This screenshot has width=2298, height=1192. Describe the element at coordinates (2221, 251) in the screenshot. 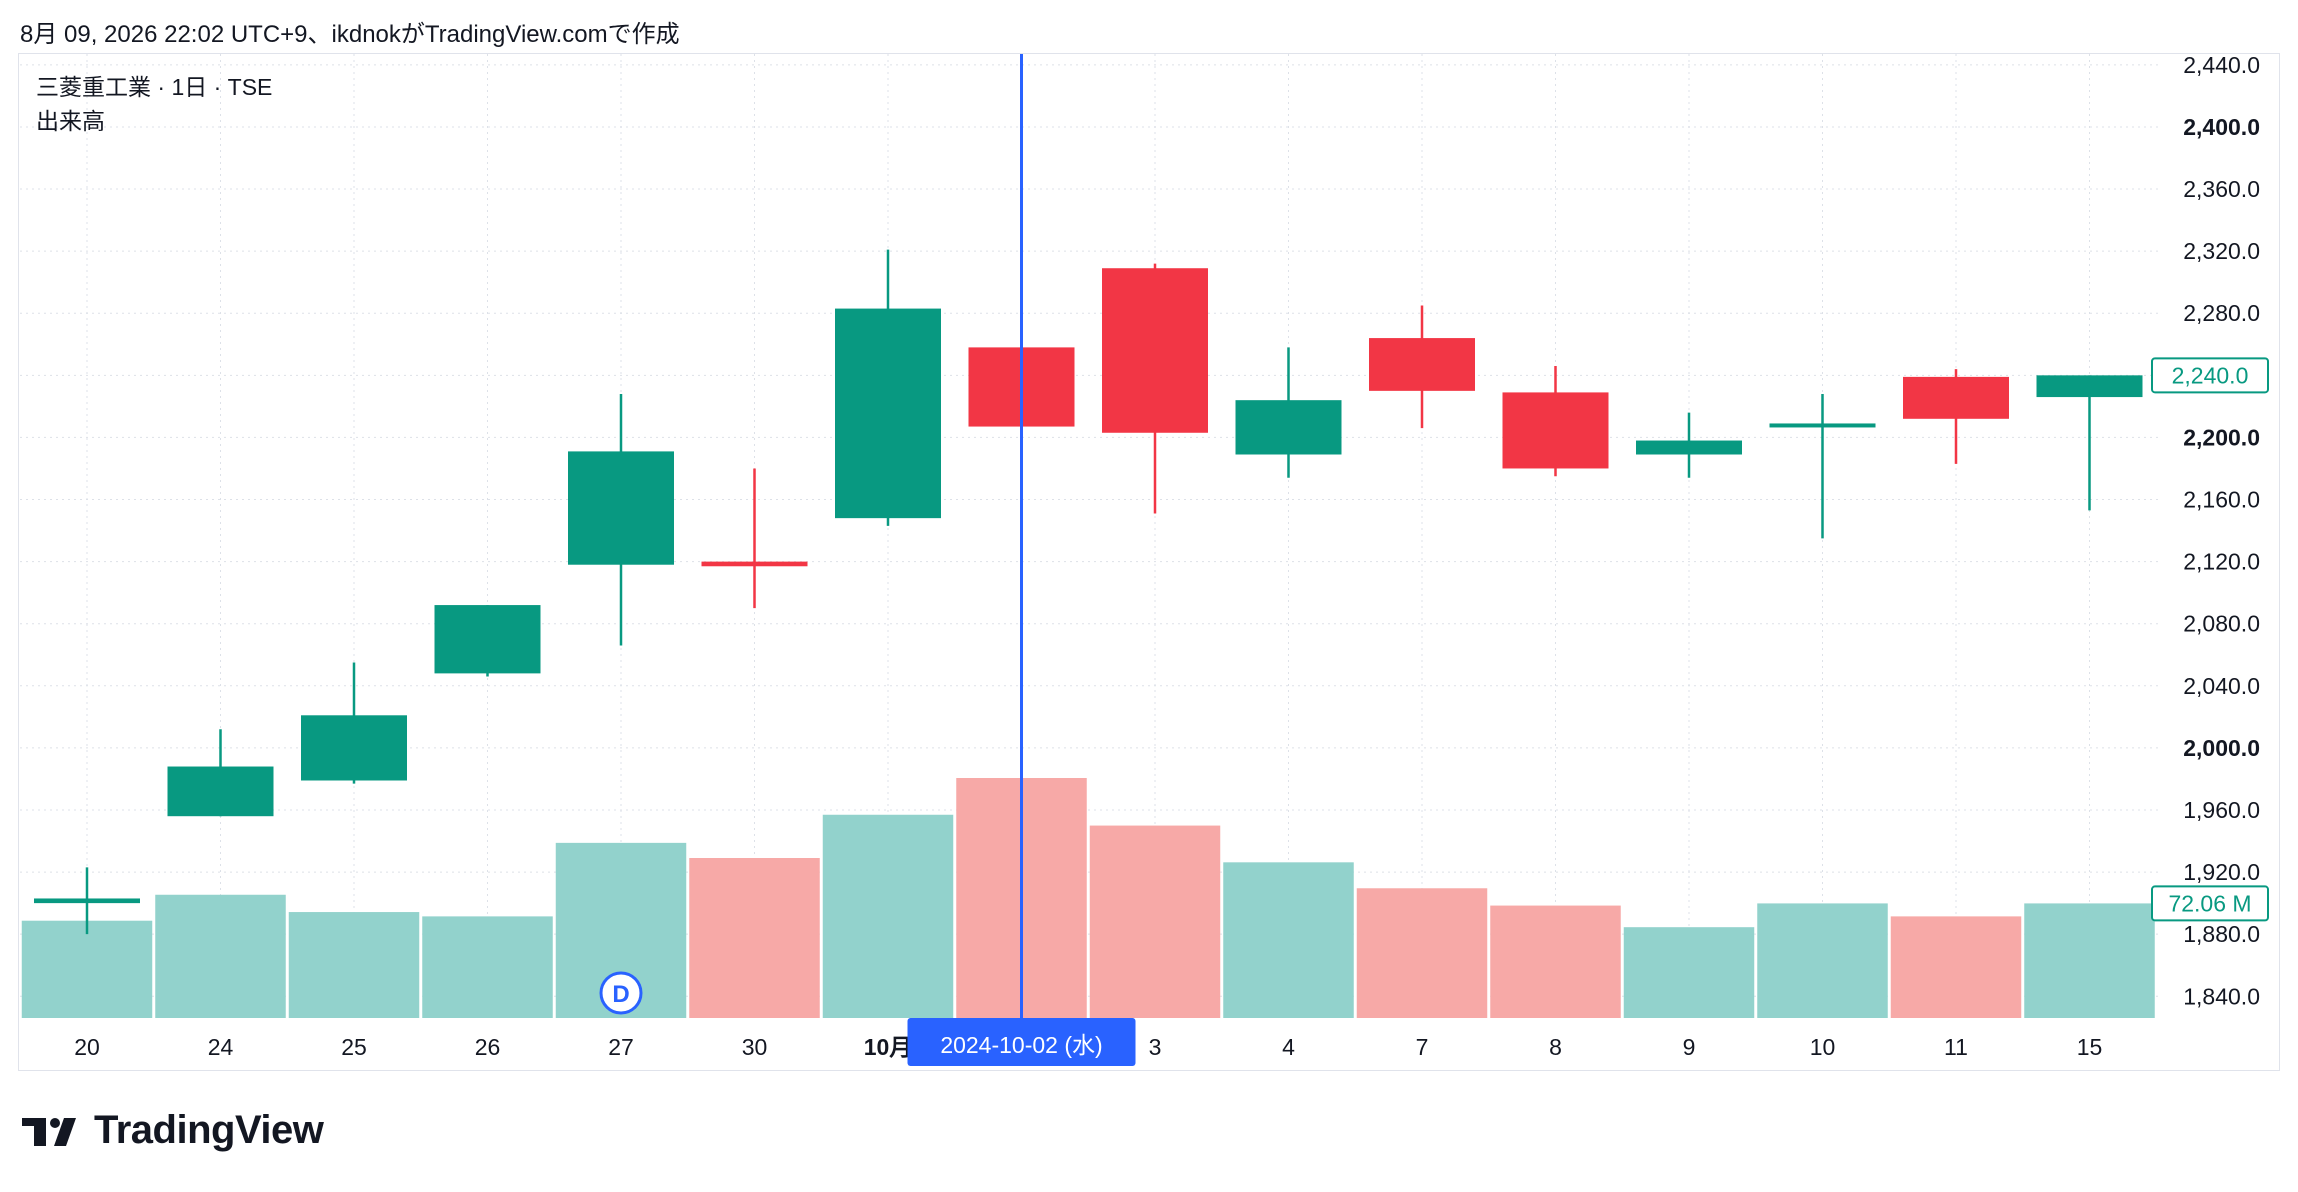

I see `price-tick-label: 2,320.0` at that location.